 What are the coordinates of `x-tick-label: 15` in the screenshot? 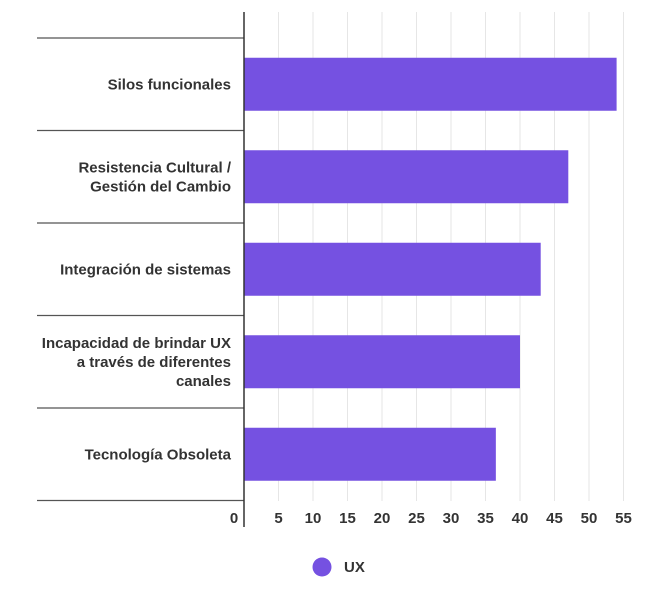 It's located at (347, 518).